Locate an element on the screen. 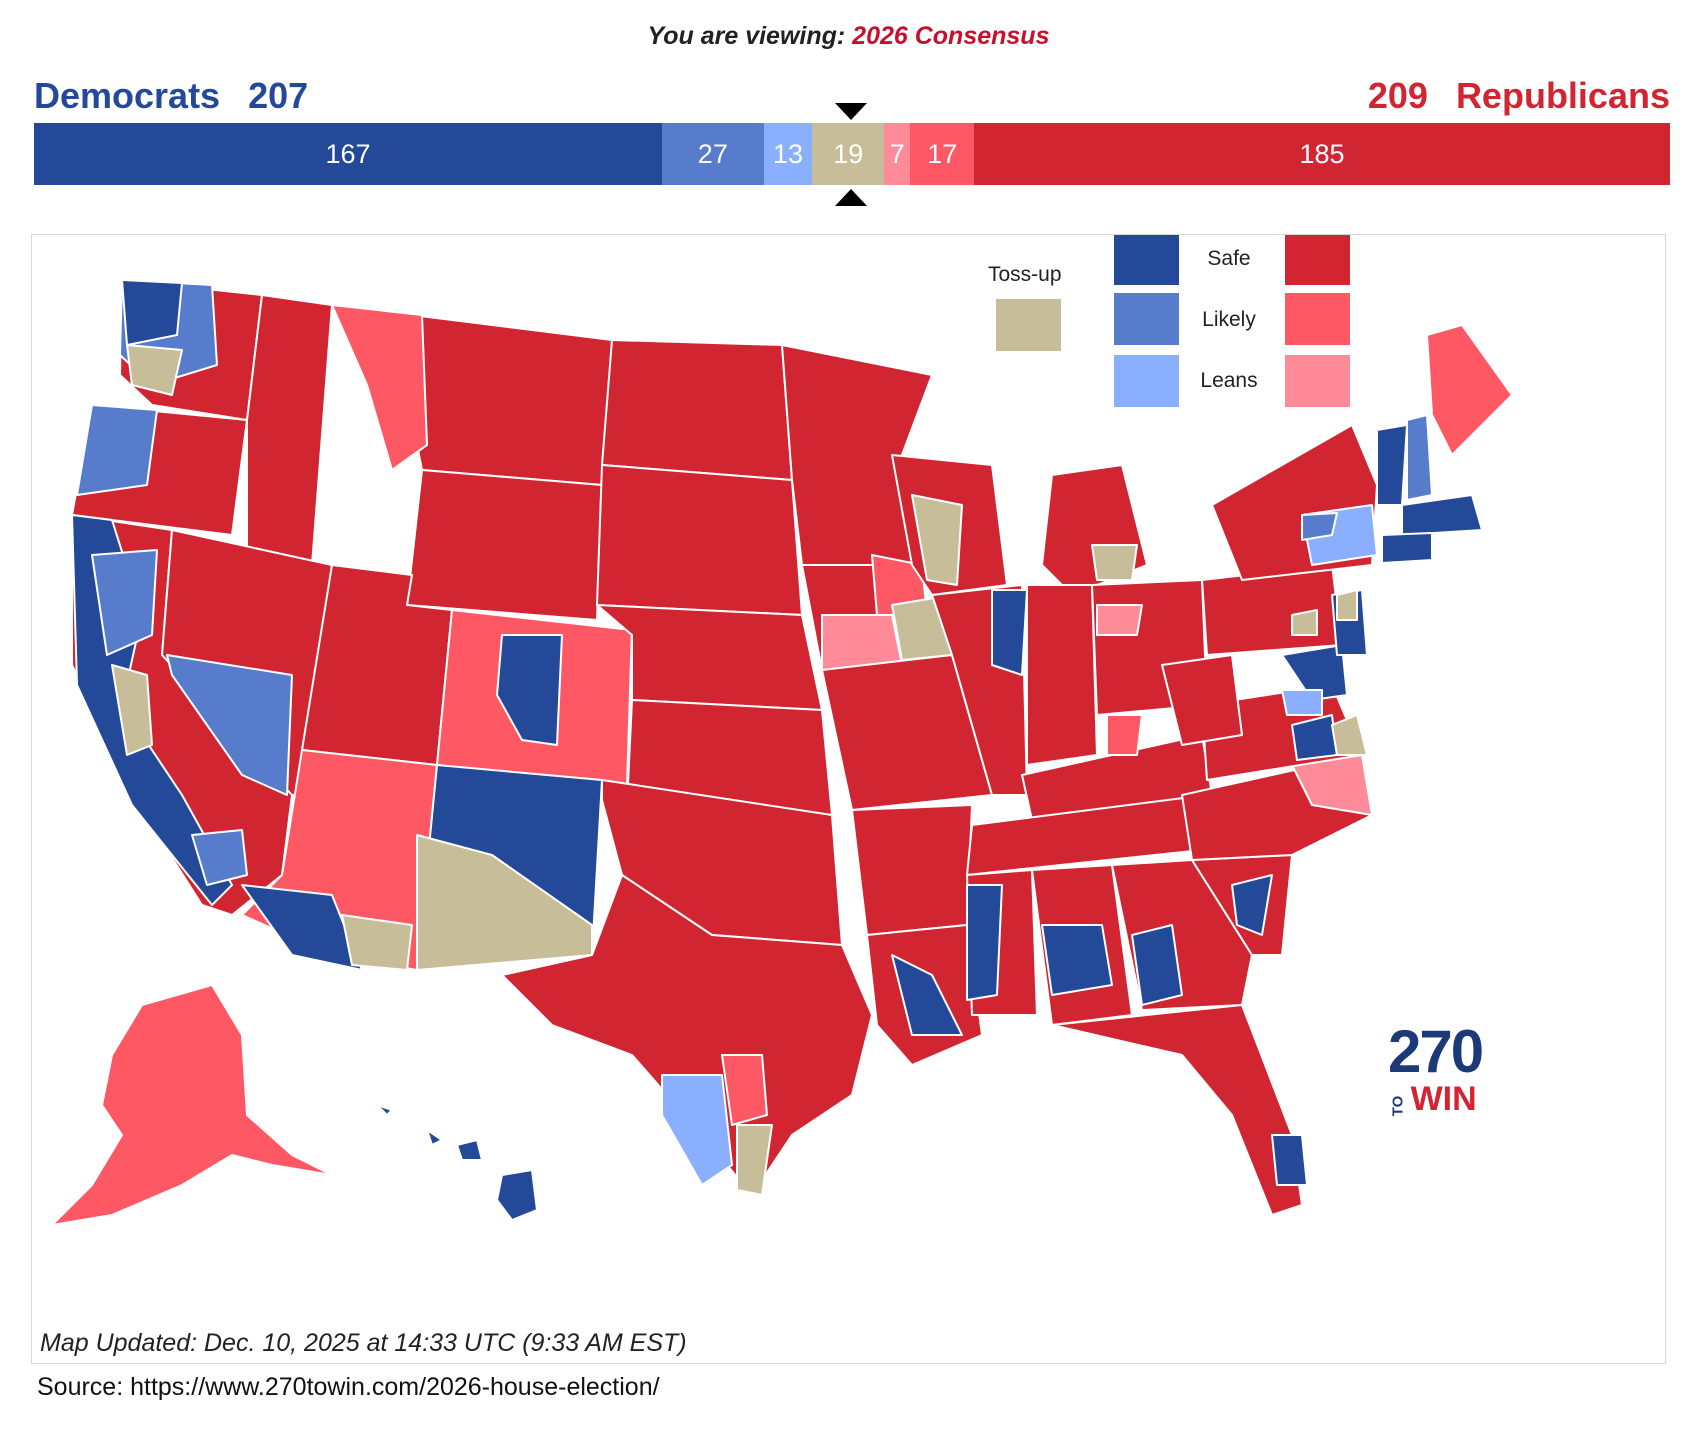  legend-tossup-label: Toss-up is located at coordinates (1025, 274).